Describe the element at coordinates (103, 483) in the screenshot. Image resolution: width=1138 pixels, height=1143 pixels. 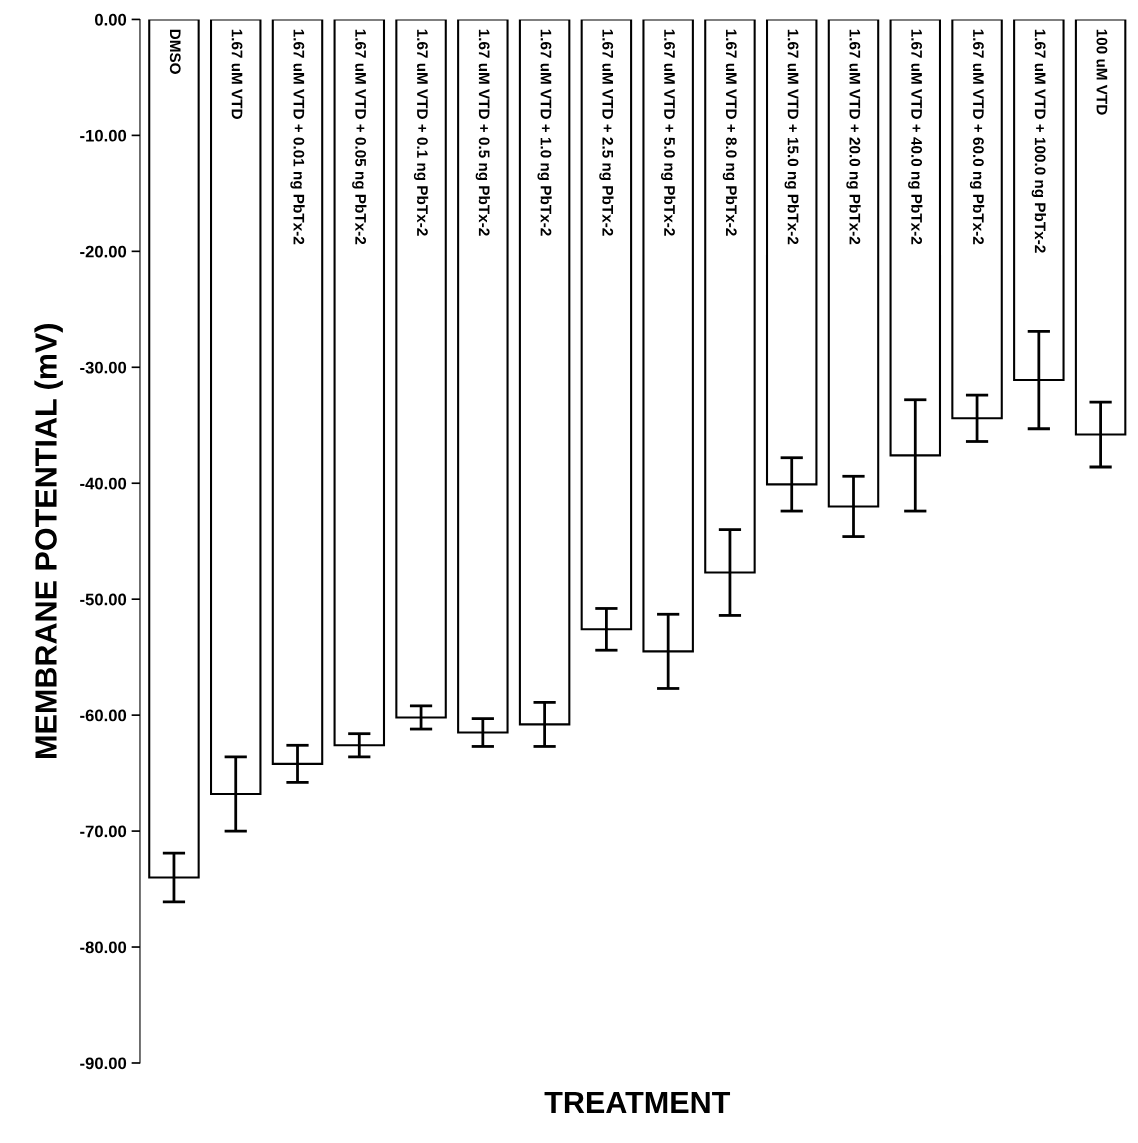
I see `y-tick-label: -40.00` at that location.